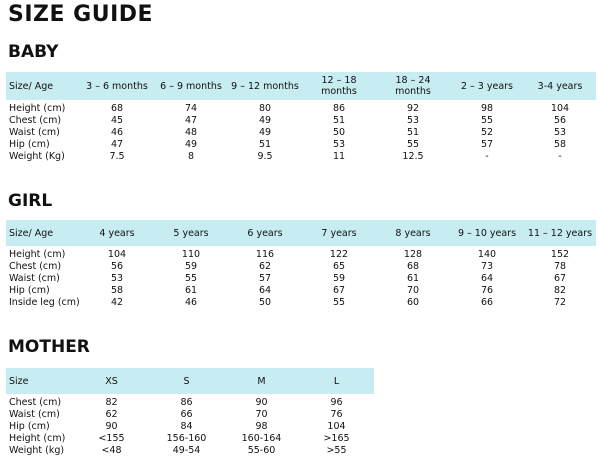  What do you see at coordinates (261, 381) in the screenshot?
I see `column-header: M` at bounding box center [261, 381].